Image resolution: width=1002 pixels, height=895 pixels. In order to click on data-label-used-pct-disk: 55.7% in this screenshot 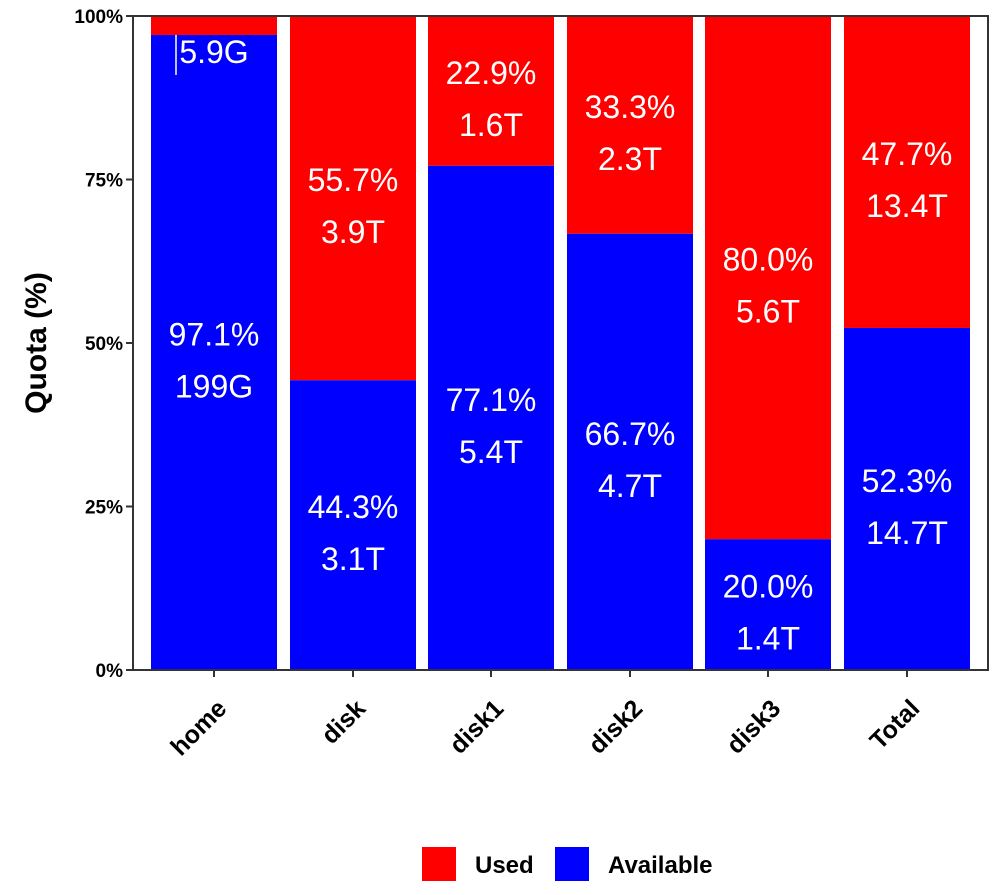, I will do `click(353, 180)`.